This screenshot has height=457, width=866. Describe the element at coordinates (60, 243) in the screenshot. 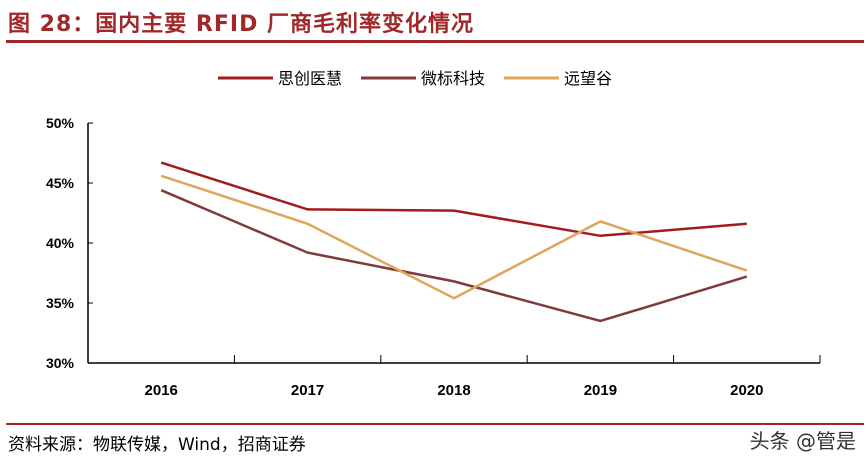

I see `y-tick-label: 40%` at that location.